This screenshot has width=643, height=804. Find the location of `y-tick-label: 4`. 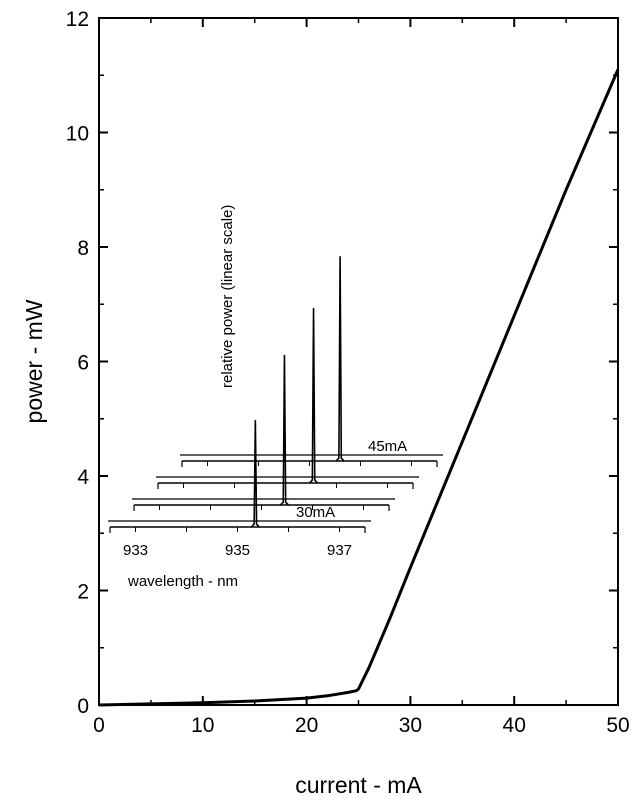

y-tick-label: 4 is located at coordinates (83, 477).